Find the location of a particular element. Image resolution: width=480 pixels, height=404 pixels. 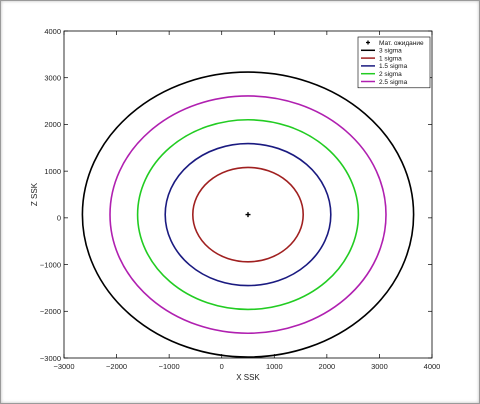

legend-marker-mean is located at coordinates (368, 42).